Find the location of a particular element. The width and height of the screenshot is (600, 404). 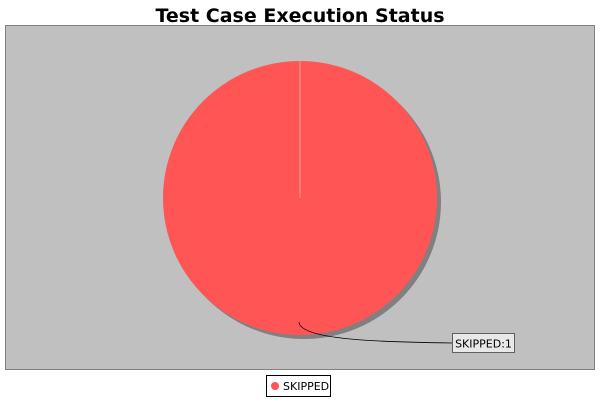

chart-title: Test Case Execution Status is located at coordinates (299, 16).